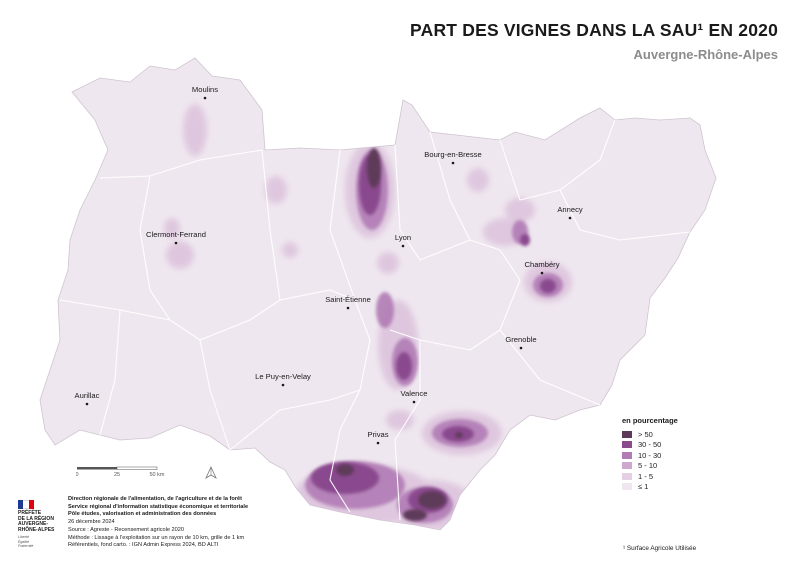  I want to click on city-marker: Le Puy-en-Velay, so click(283, 379).